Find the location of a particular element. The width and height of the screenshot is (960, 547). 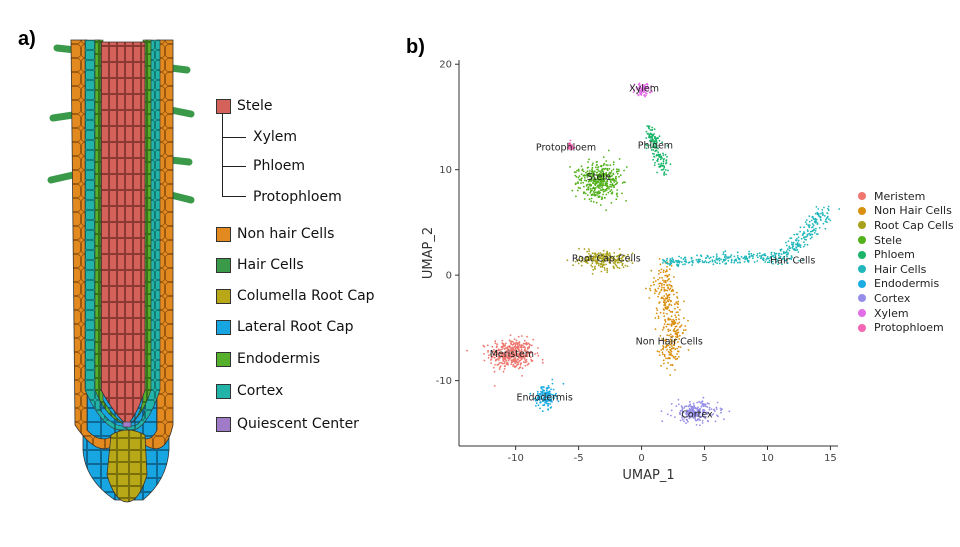

cluster-label-phloem: Phloem is located at coordinates (655, 145).